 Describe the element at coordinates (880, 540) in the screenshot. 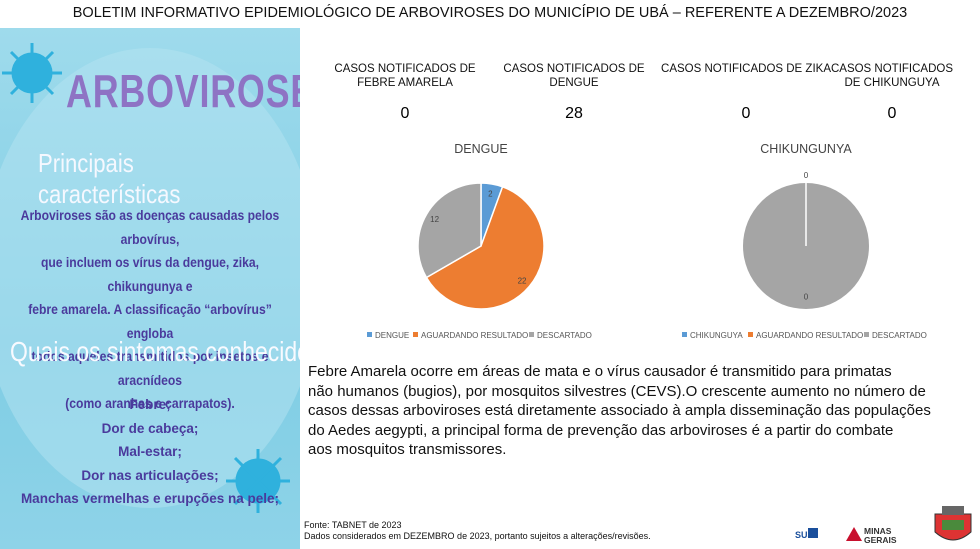

I see `logo-mg-line: GERAIS` at that location.